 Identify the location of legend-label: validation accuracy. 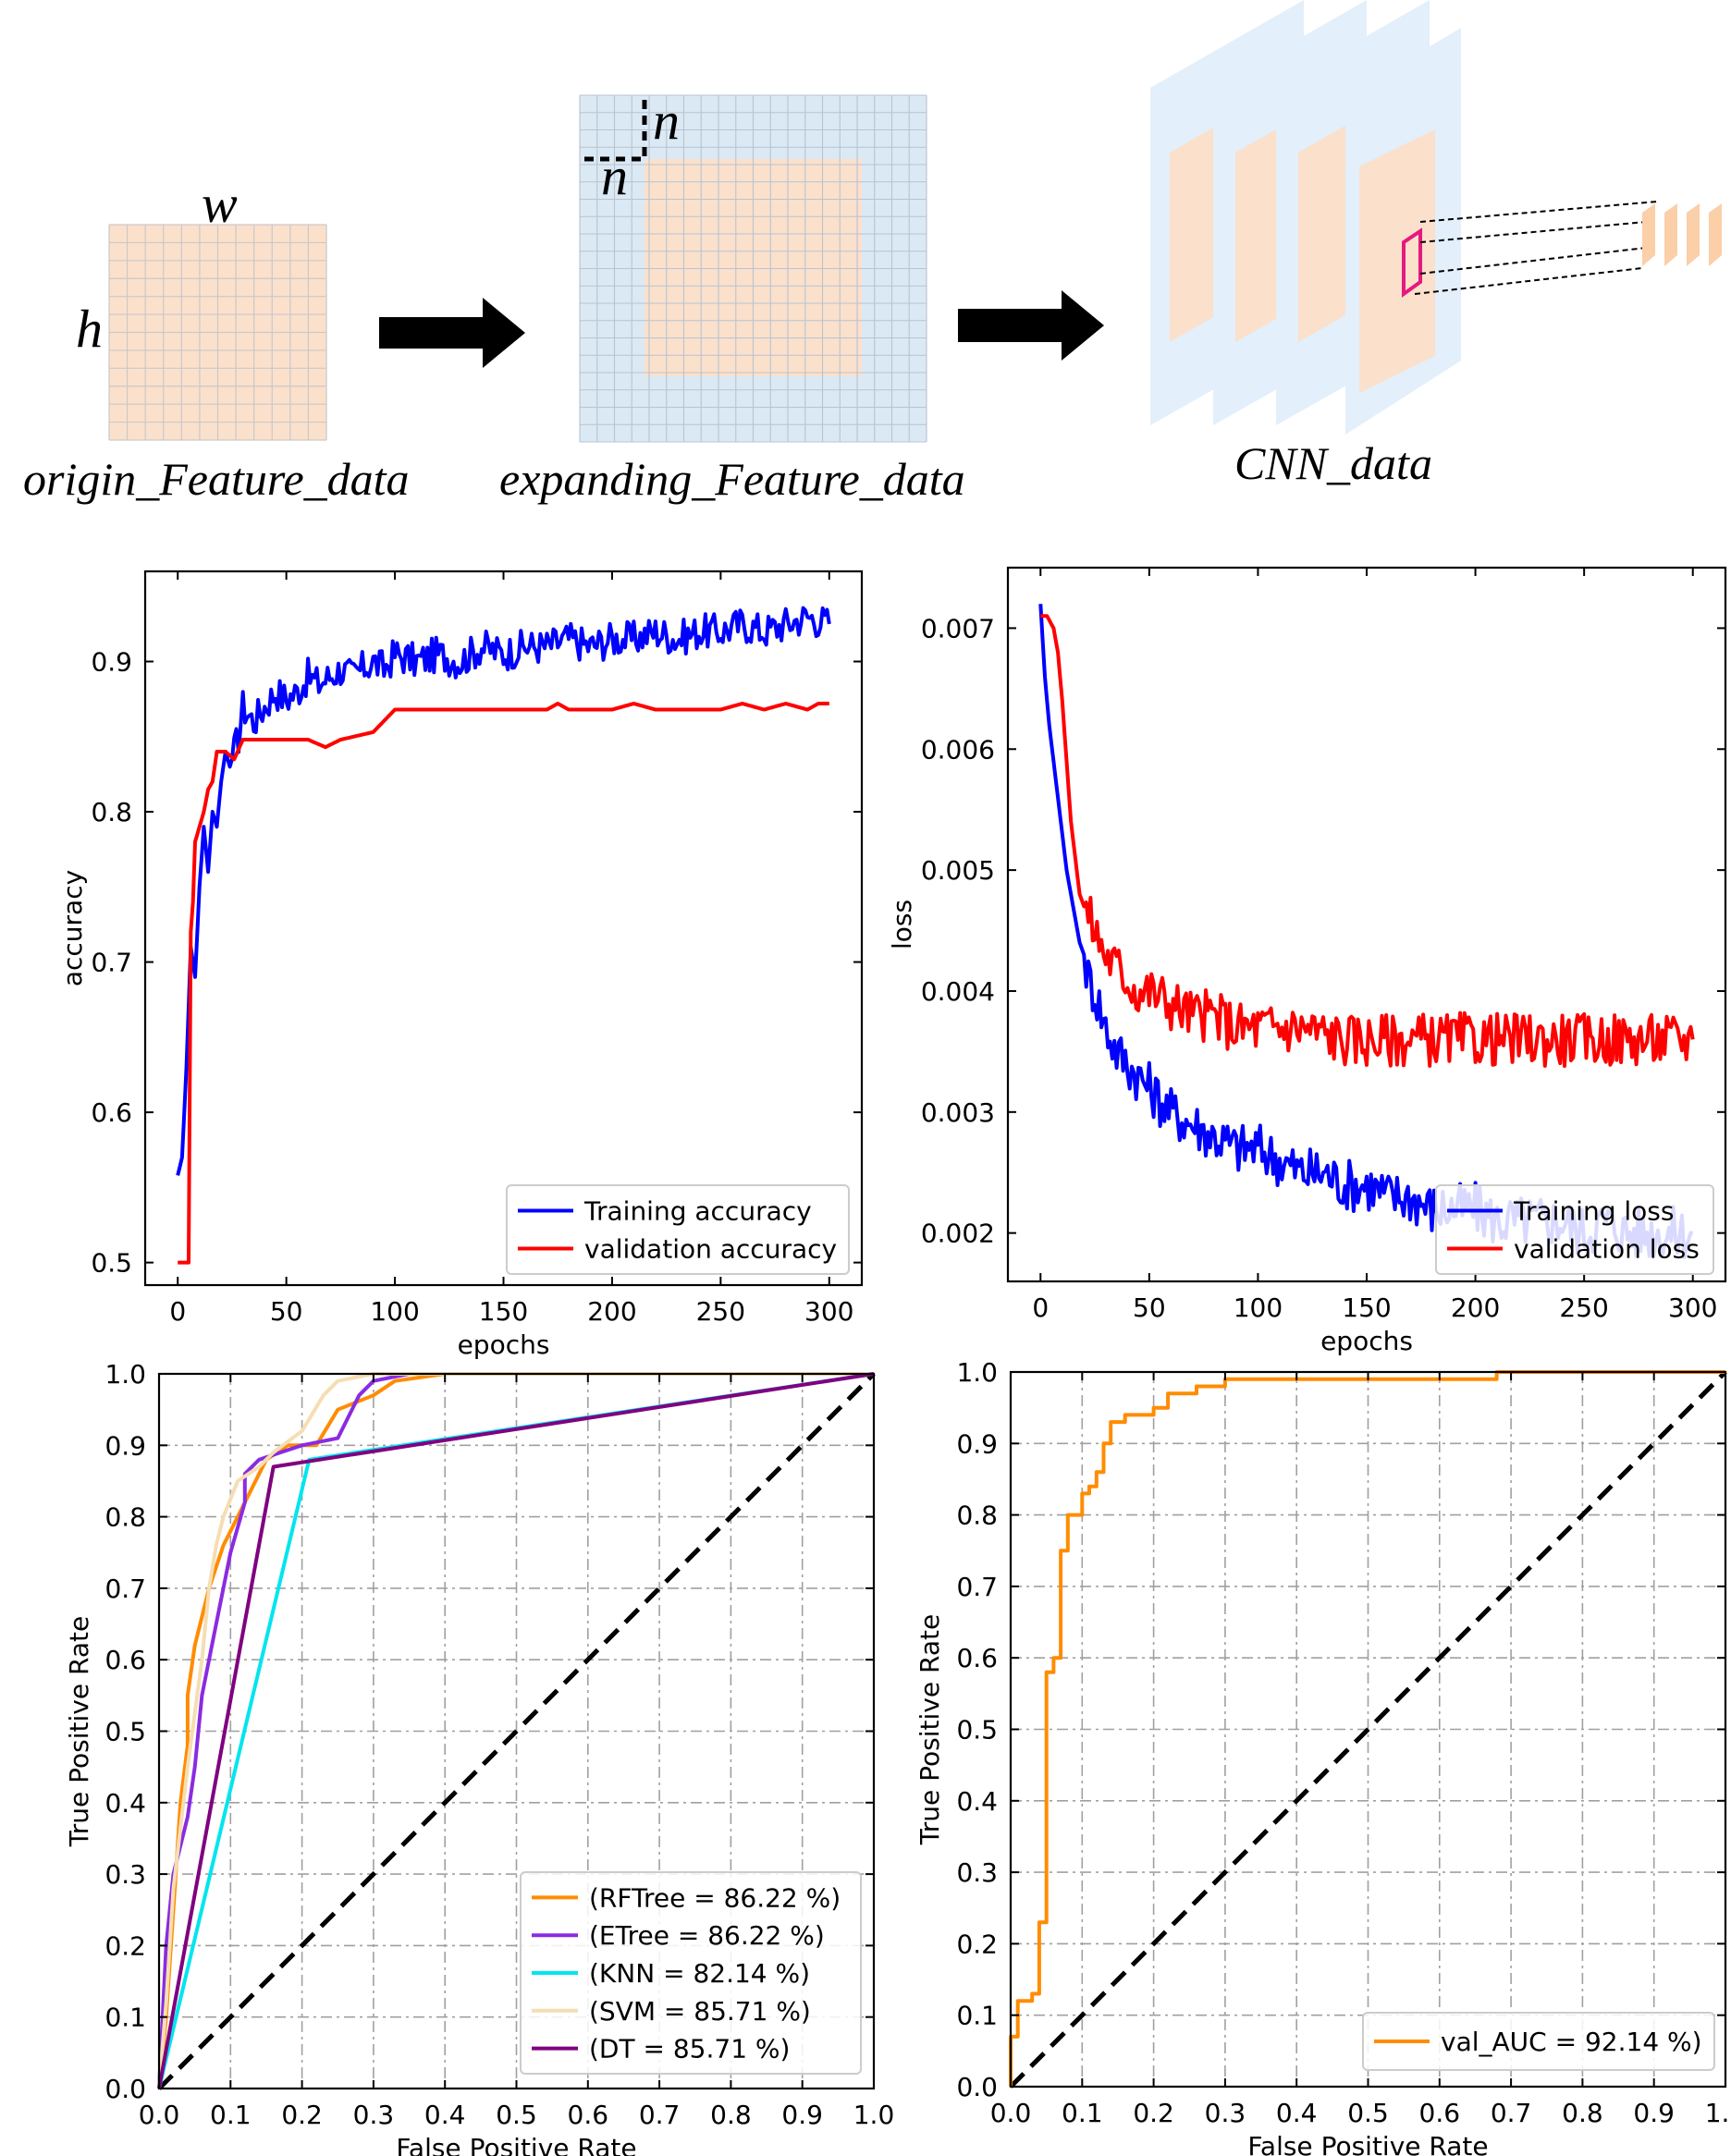
(710, 1249).